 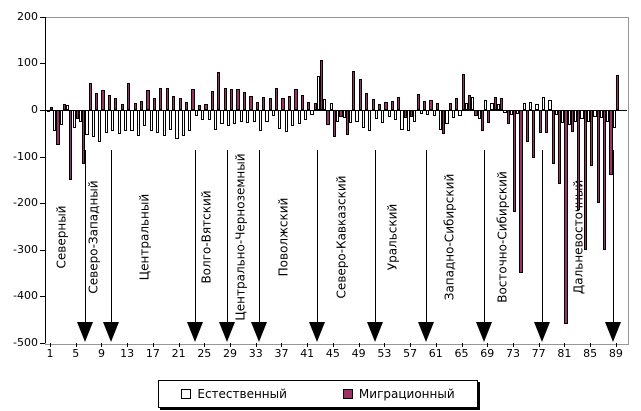 I want to click on x-tick-label: 29, so click(x=230, y=353).